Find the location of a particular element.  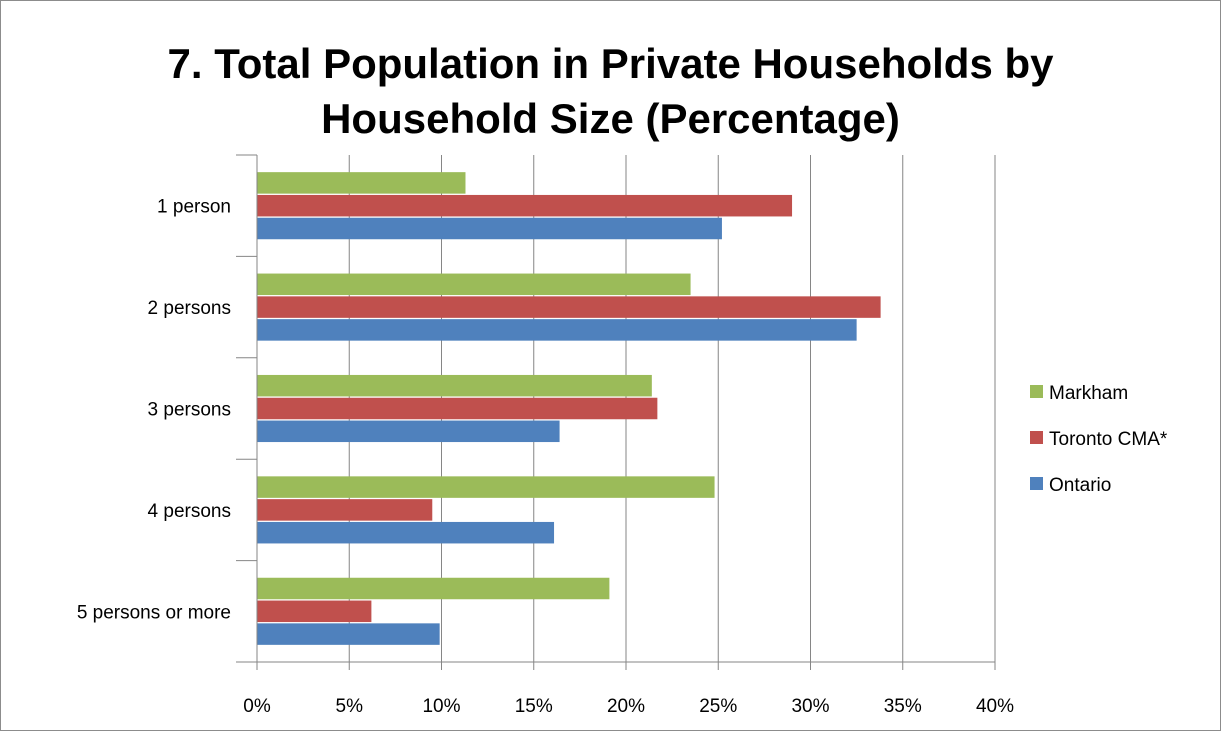

y-tick-label: 3 persons is located at coordinates (189, 410).